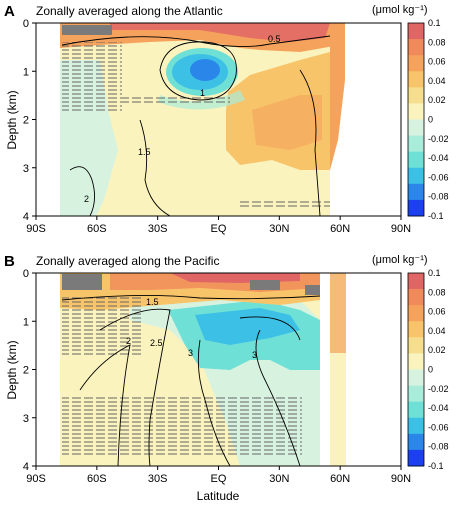  I want to click on panel-a-letter: A, so click(9, 11).